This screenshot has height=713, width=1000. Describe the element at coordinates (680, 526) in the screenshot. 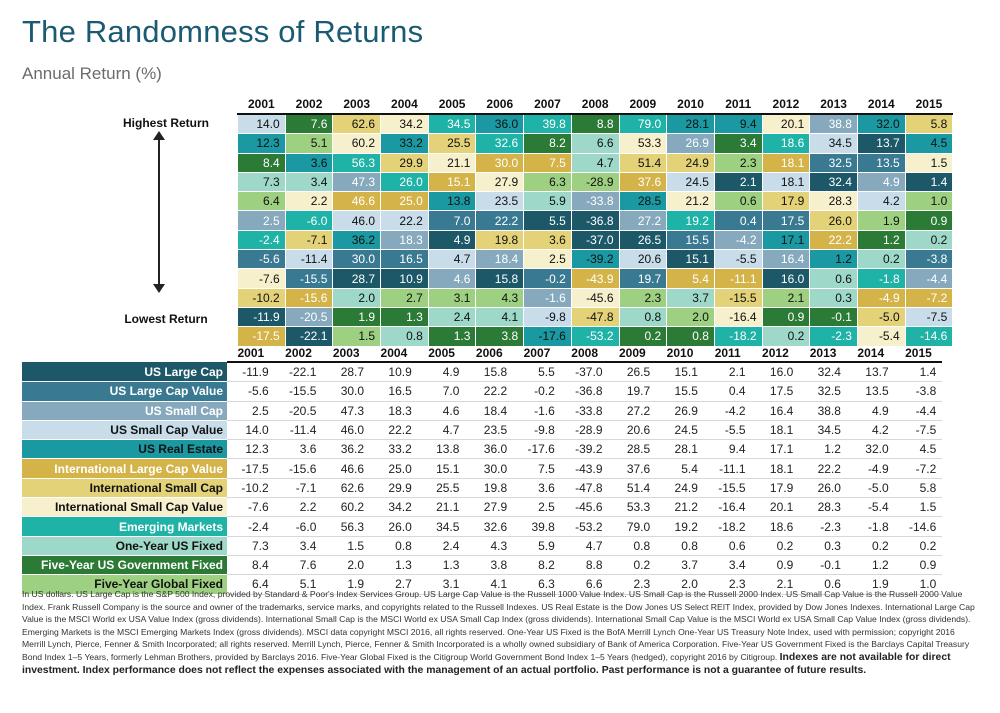

I see `return-value: 19.2` at that location.